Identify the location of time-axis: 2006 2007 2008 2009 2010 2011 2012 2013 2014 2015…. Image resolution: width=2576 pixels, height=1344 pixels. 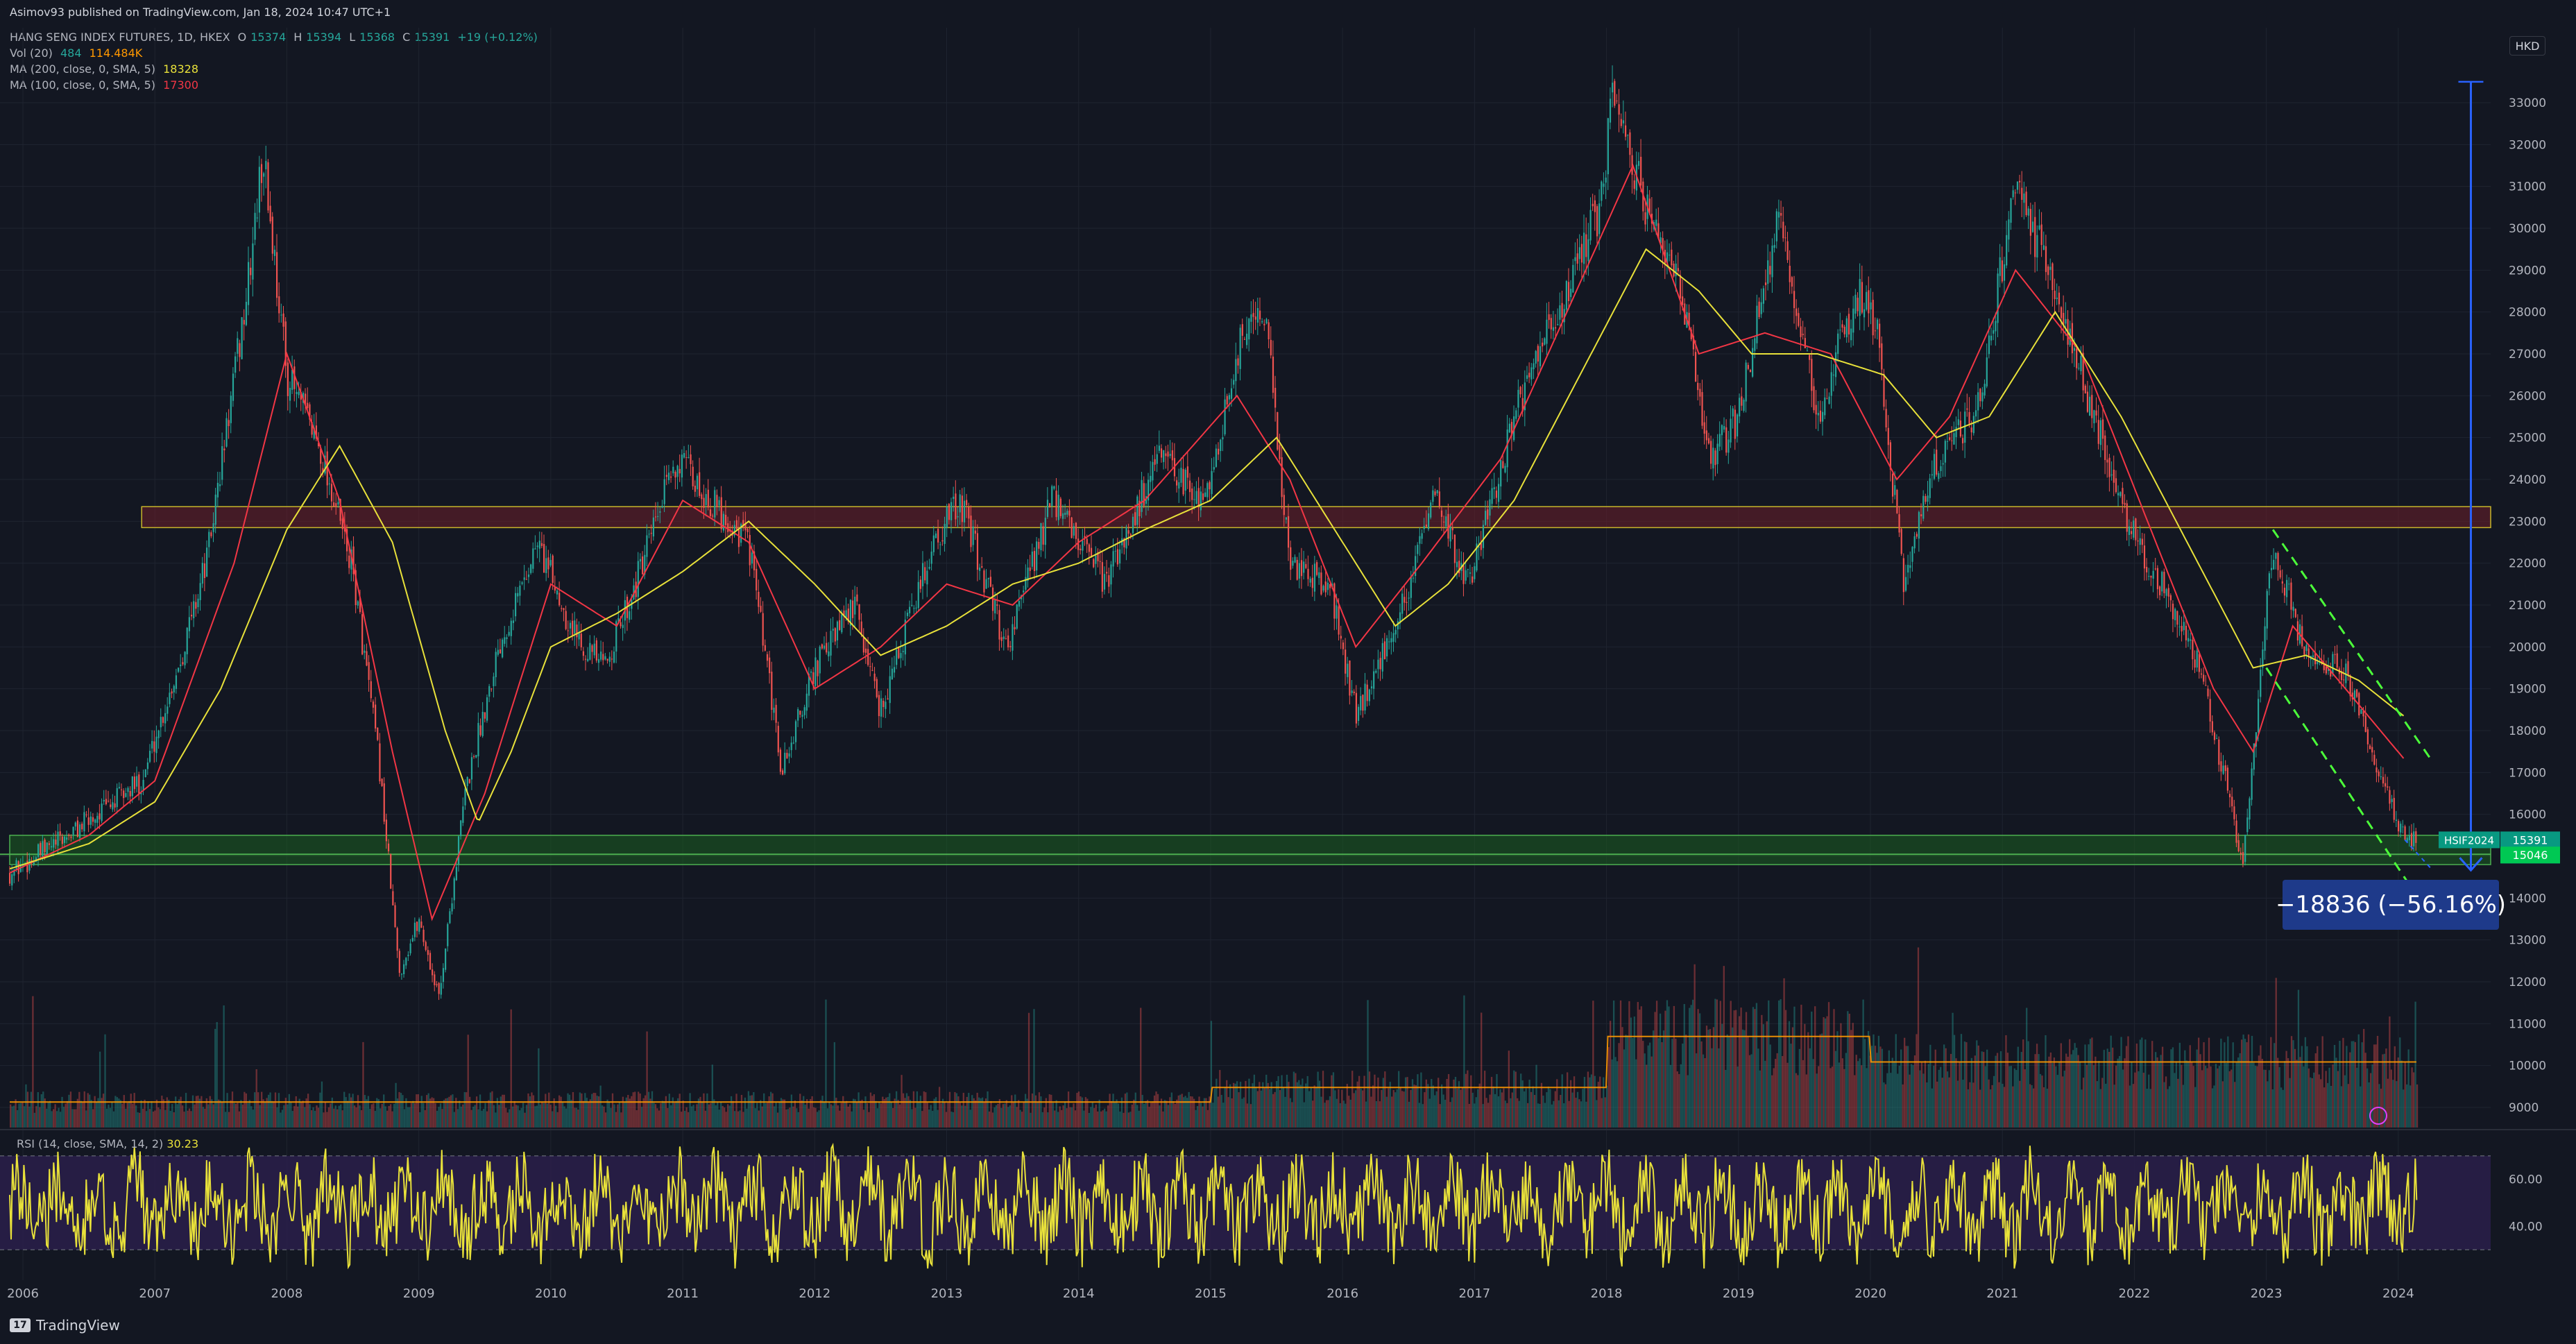
(1210, 1293).